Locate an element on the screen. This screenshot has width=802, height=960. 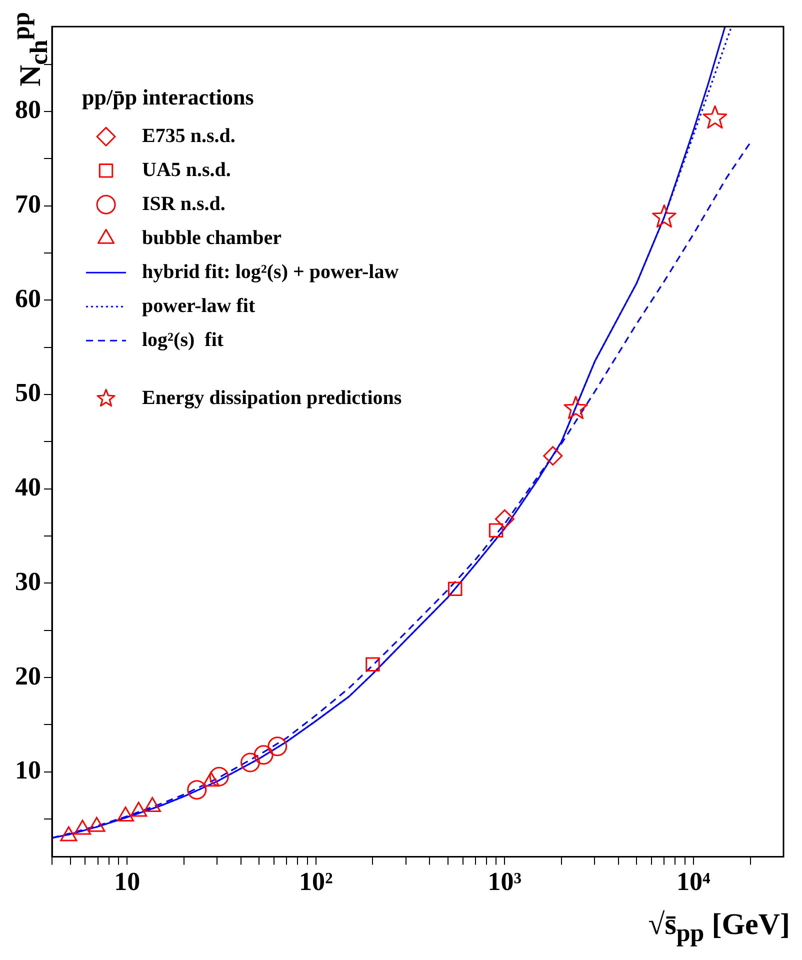
y-tick-label: 20 is located at coordinates (28, 675).